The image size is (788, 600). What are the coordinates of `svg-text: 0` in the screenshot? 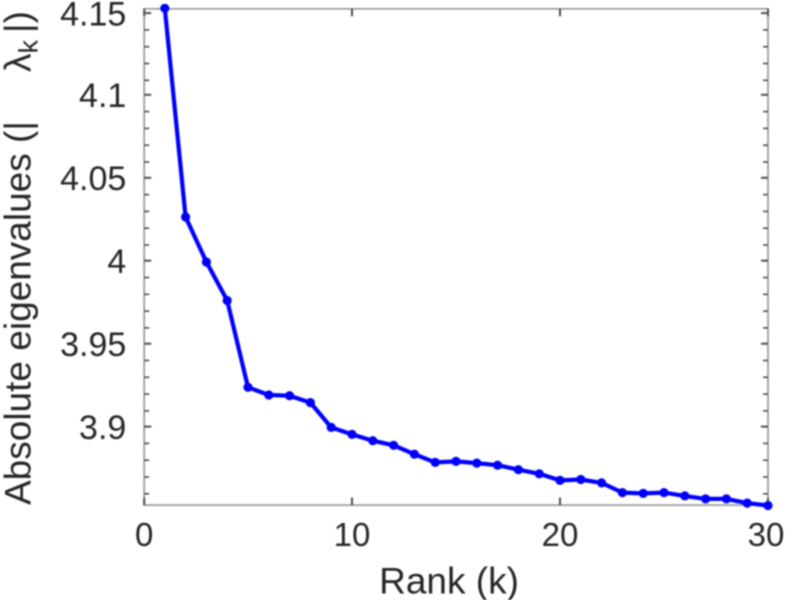 It's located at (144, 534).